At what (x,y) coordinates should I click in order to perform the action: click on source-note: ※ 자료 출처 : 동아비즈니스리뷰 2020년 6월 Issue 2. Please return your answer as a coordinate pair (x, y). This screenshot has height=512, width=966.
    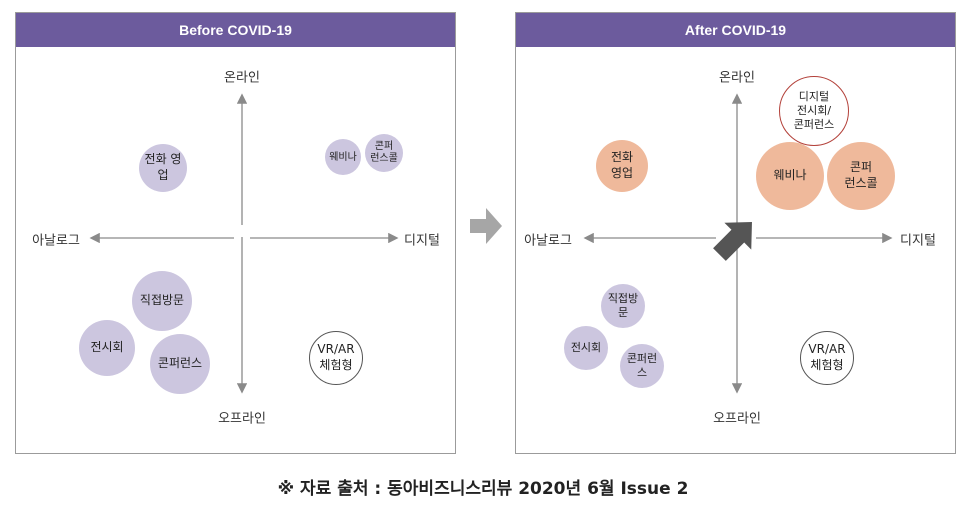
    Looking at the image, I should click on (483, 489).